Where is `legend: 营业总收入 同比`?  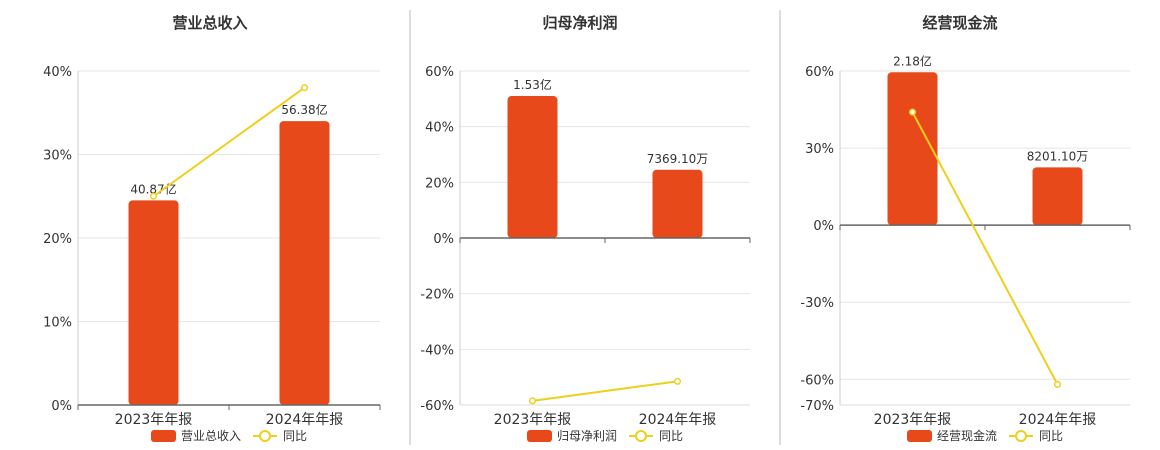
legend: 营业总收入 同比 is located at coordinates (229, 436).